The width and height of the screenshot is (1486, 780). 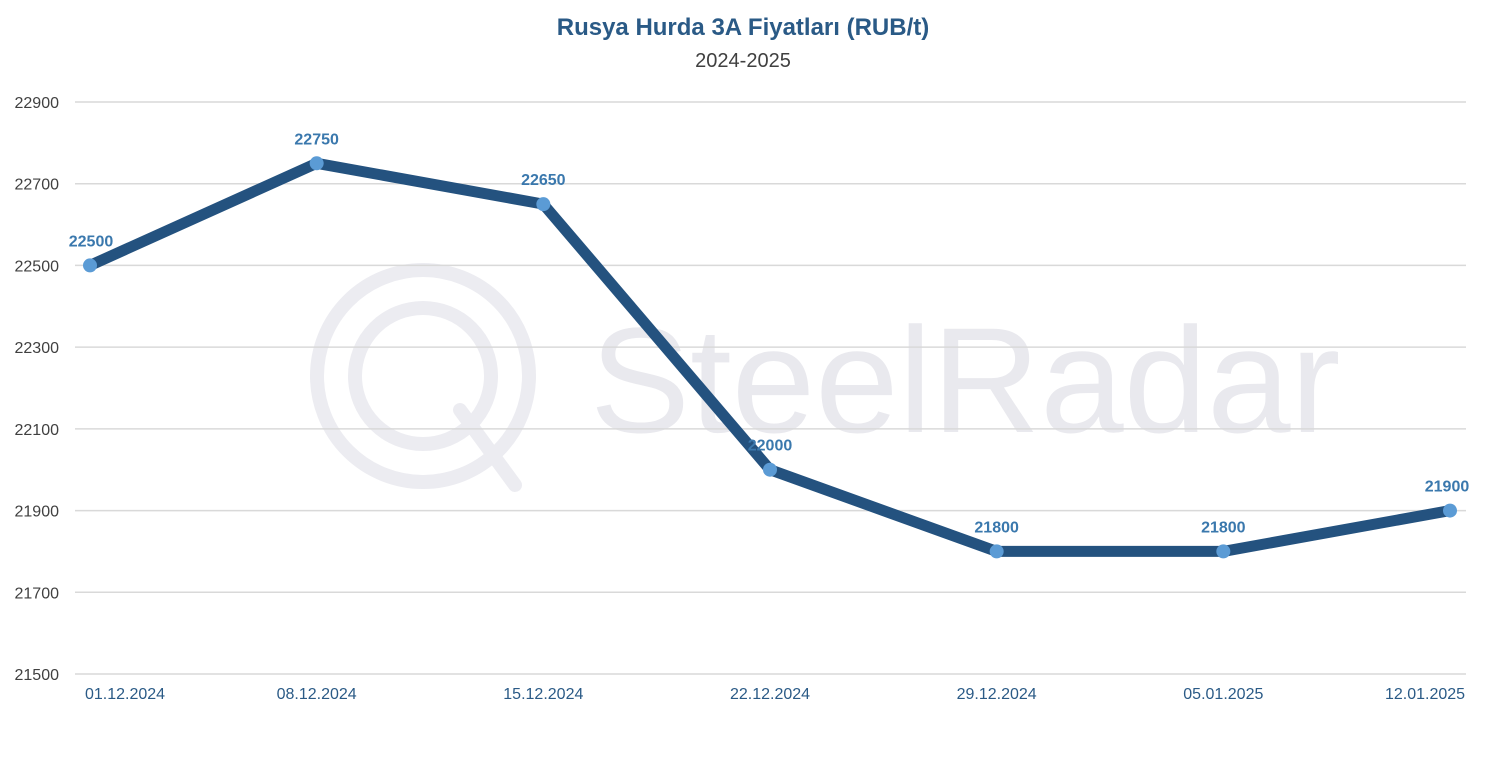 What do you see at coordinates (487, 447) in the screenshot?
I see `watermark-radar-sweep` at bounding box center [487, 447].